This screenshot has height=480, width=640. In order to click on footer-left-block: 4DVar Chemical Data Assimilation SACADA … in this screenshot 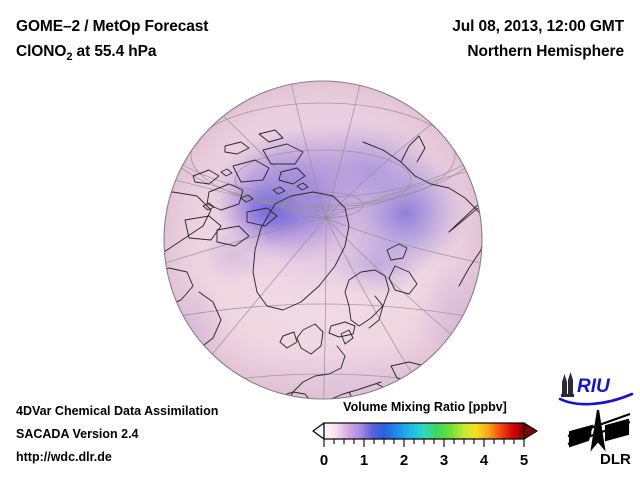, I will do `click(166, 434)`.